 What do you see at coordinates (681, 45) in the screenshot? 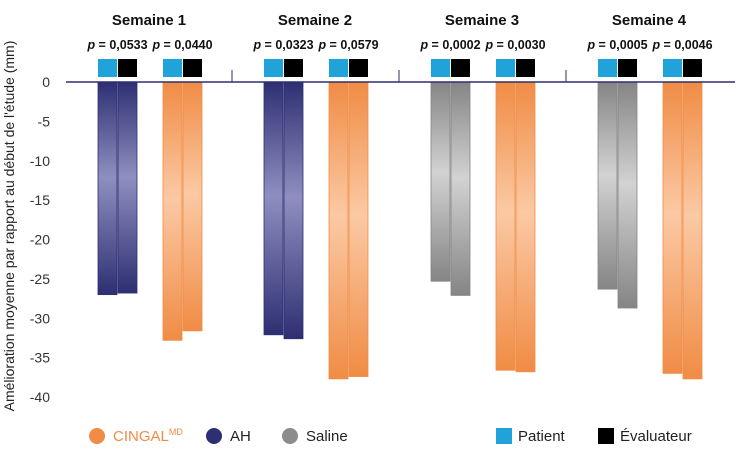
I see `p-value-label: p = 0,0046` at bounding box center [681, 45].